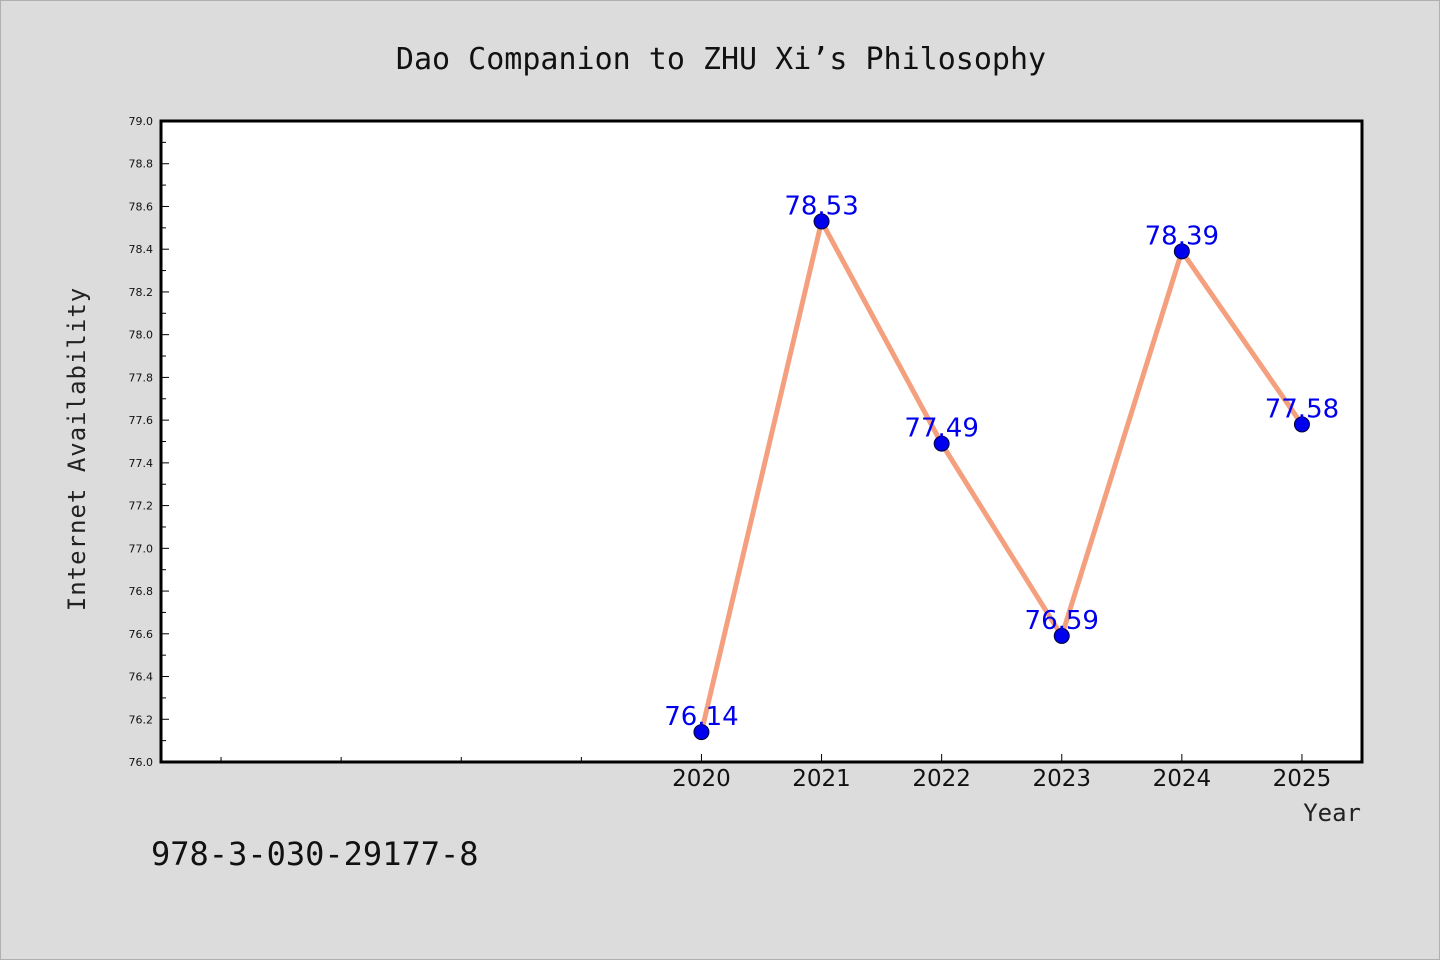 This screenshot has width=1440, height=960. Describe the element at coordinates (141, 548) in the screenshot. I see `y-tick-label: 77.0` at that location.